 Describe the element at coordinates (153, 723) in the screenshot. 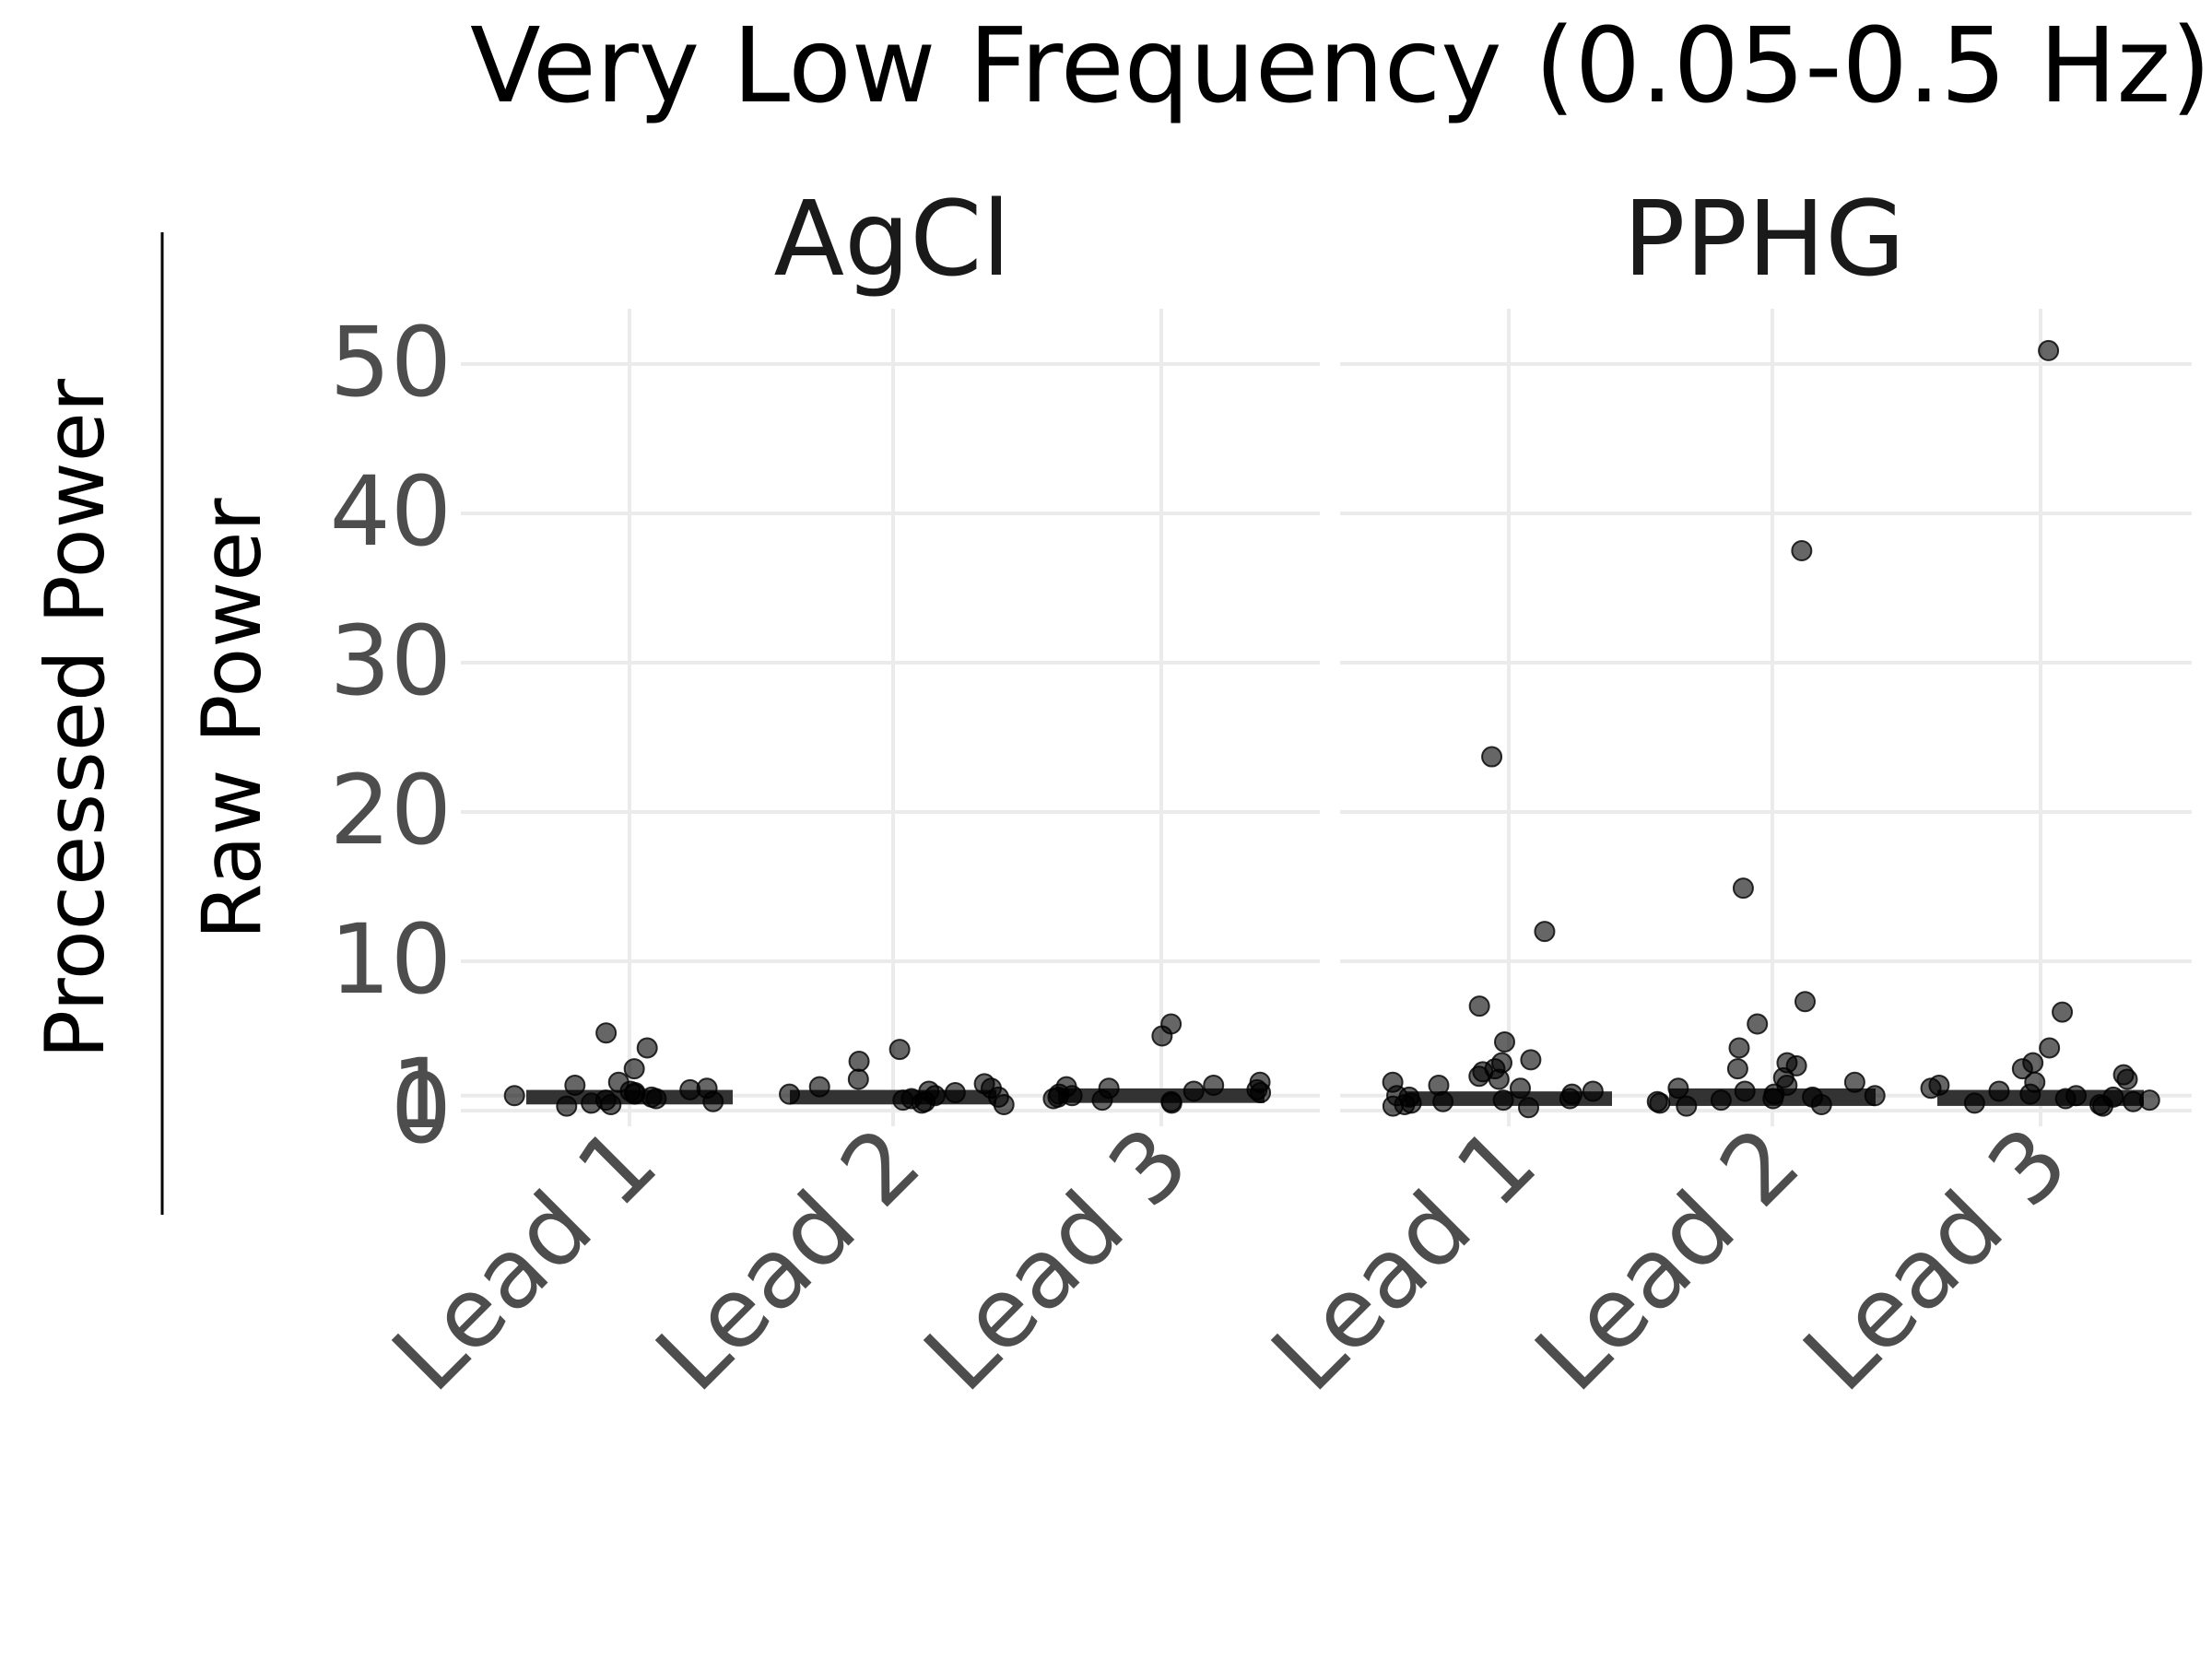

I see `y-axis-label: Processed Power Raw Power` at that location.